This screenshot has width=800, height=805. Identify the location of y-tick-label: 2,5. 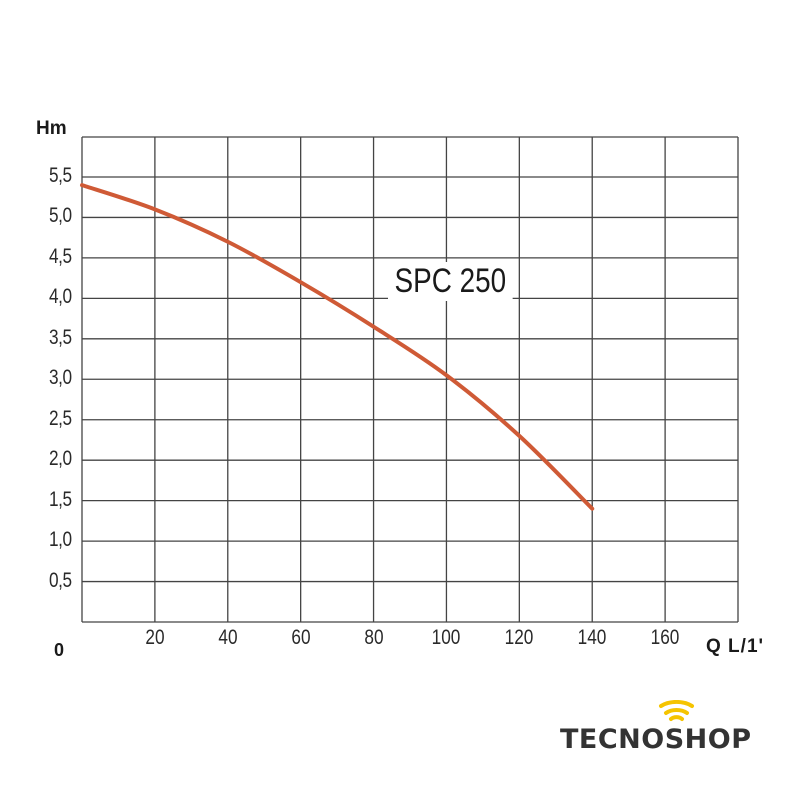
(60, 418).